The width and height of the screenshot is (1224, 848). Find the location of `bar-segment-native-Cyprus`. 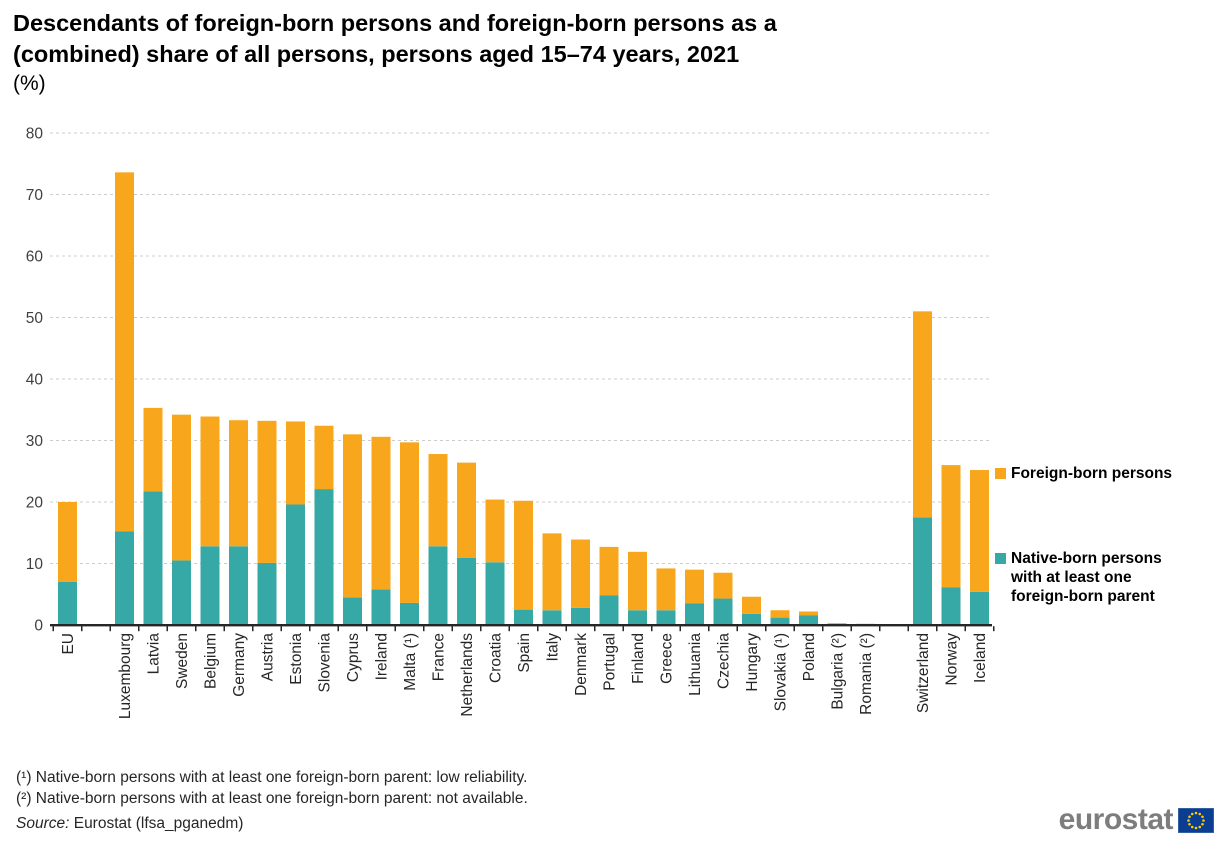

bar-segment-native-Cyprus is located at coordinates (352, 611).